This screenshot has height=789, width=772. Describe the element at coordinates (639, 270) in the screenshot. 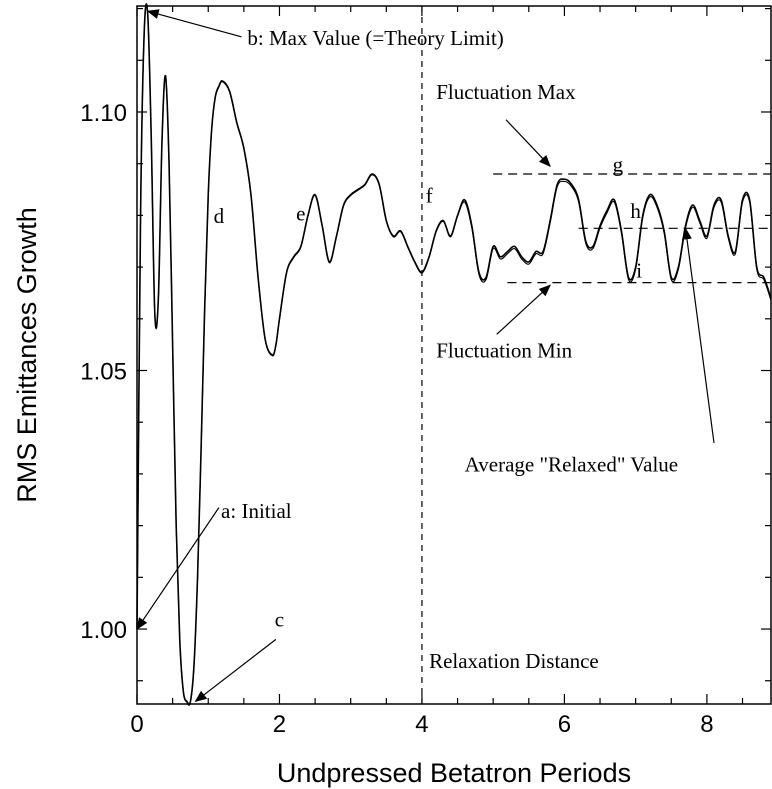

I see `annotation-label: i` at that location.